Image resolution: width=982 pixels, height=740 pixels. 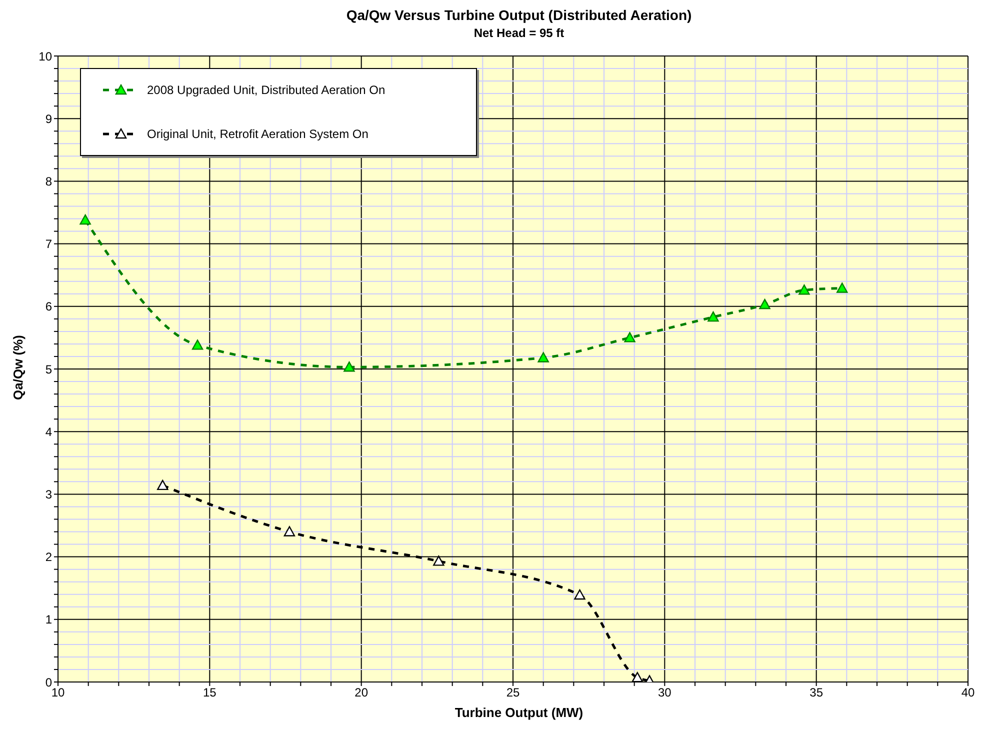 What do you see at coordinates (48, 682) in the screenshot?
I see `y-tick-label: 0` at bounding box center [48, 682].